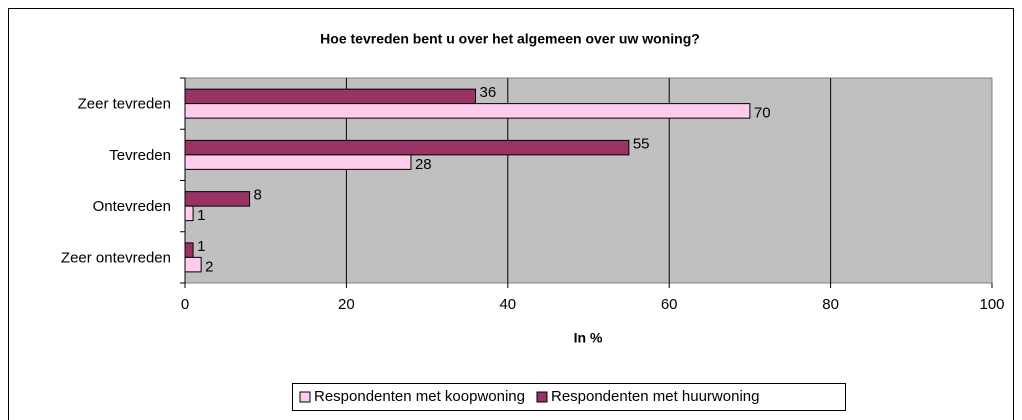  I want to click on y-tick-label: Zeer tevreden, so click(124, 104).